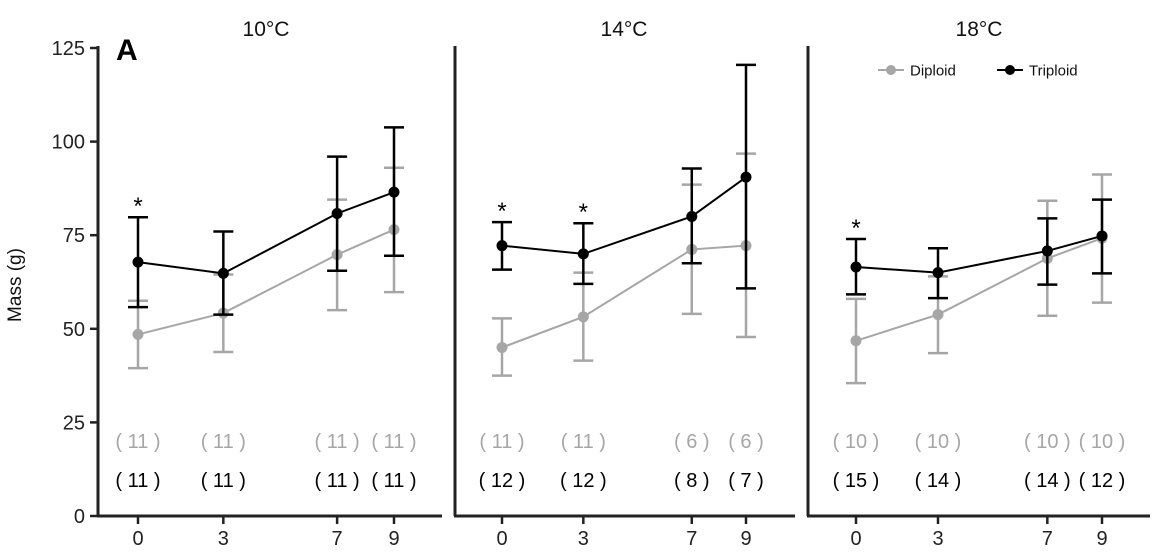 This screenshot has width=1160, height=555. I want to click on series-diploid: ( 10 ) ( 10 ) ( 10 ) ( 10 ), so click(979, 313).